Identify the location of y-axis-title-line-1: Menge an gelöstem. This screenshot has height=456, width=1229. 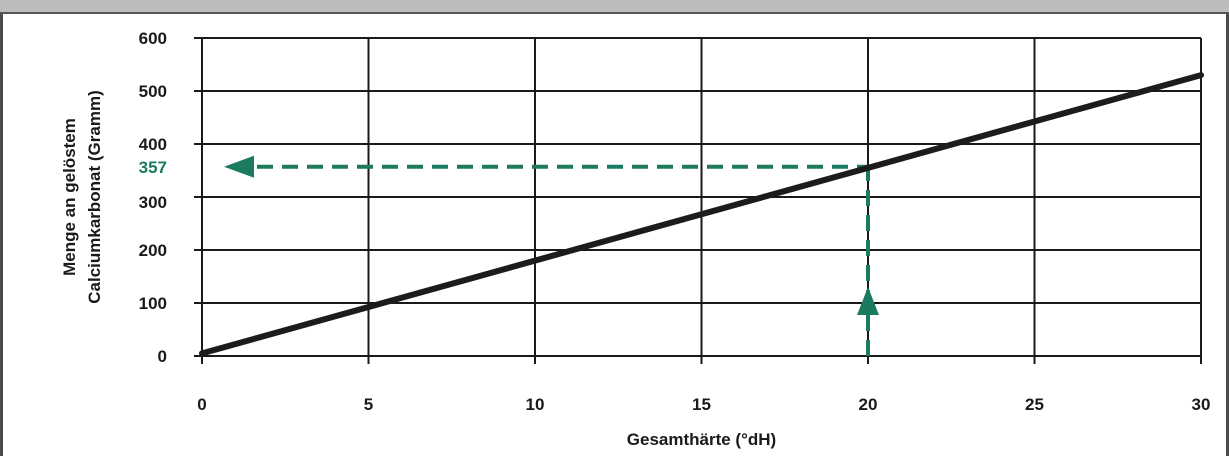
(69, 197).